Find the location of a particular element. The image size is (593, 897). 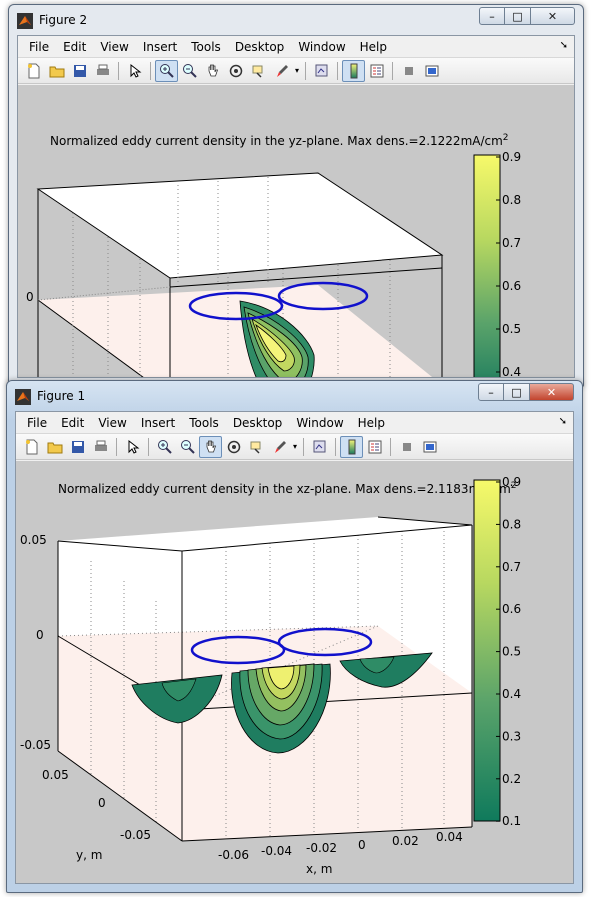

title-bar: Figure 1 – □ ✕ is located at coordinates (294, 396).